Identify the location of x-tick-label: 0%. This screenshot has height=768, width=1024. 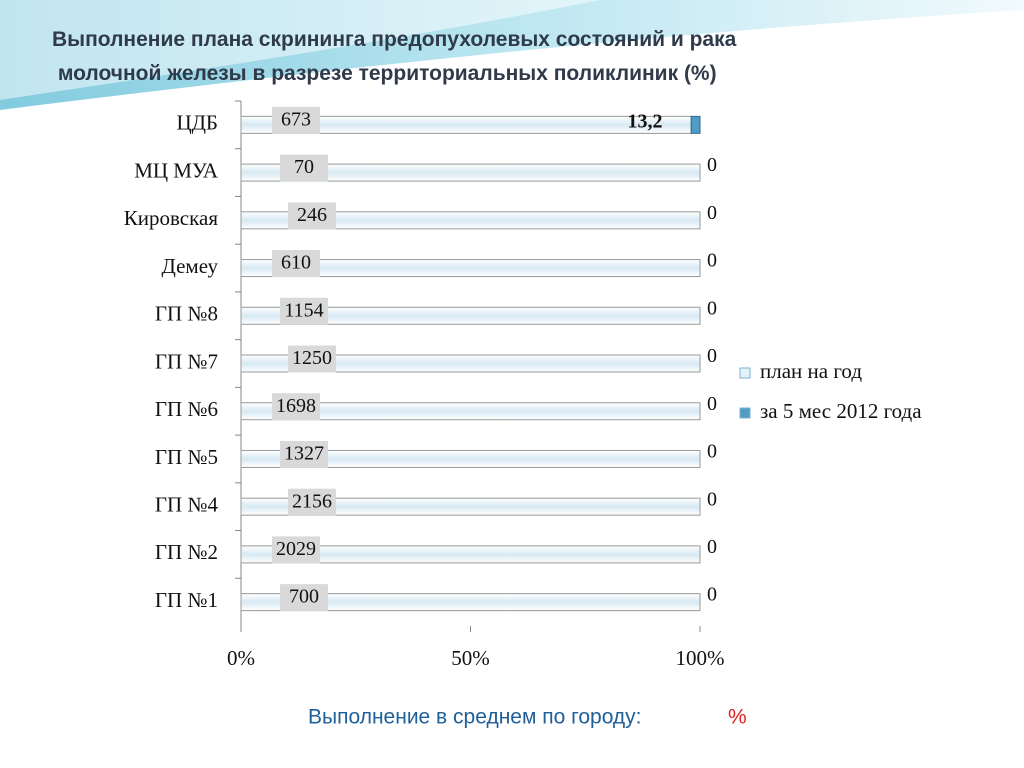
(241, 658).